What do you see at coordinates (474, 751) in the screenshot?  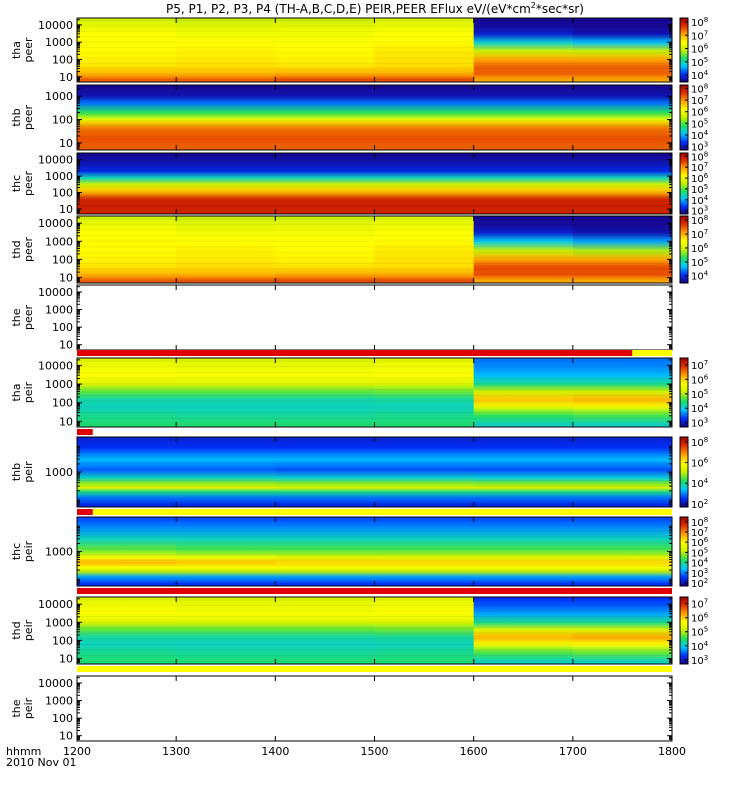 I see `x-tick-label: 1600` at bounding box center [474, 751].